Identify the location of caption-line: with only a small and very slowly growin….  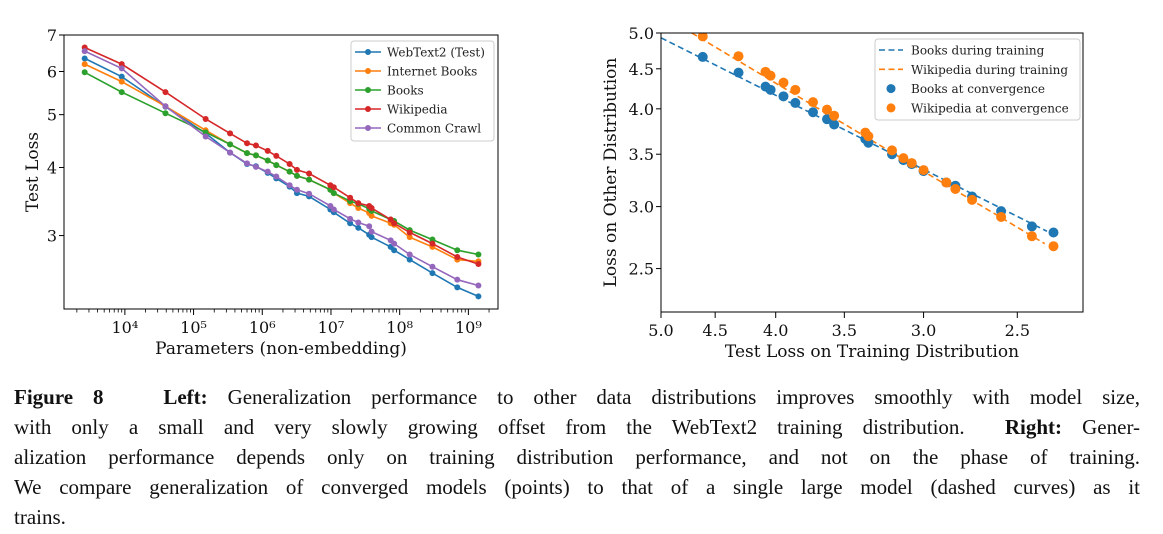
(577, 427).